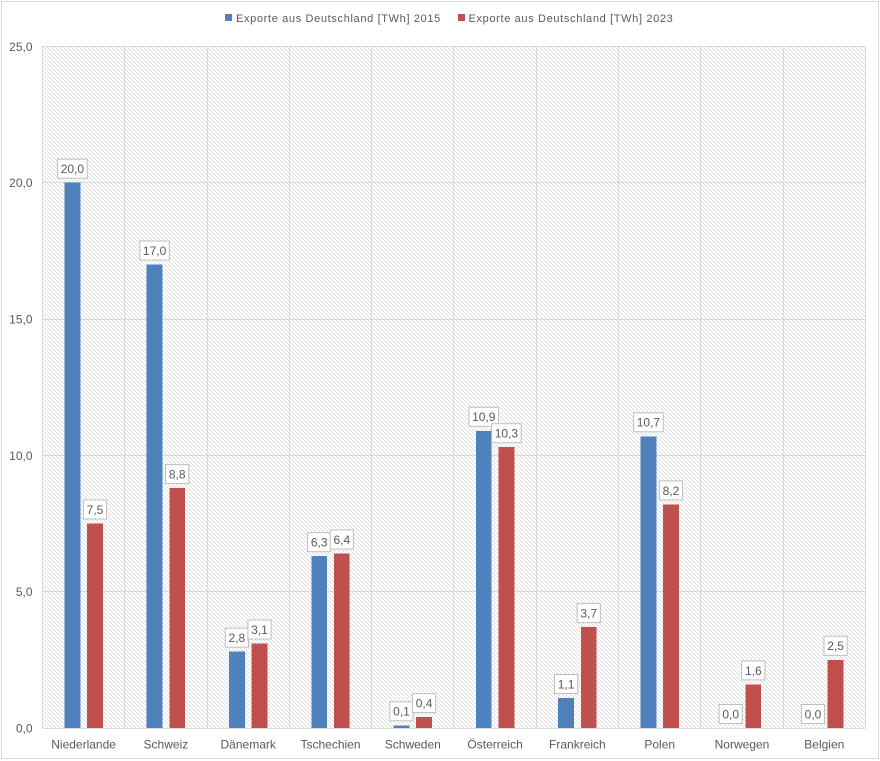 Image resolution: width=880 pixels, height=761 pixels. What do you see at coordinates (21, 47) in the screenshot?
I see `svg-text: 25,0` at bounding box center [21, 47].